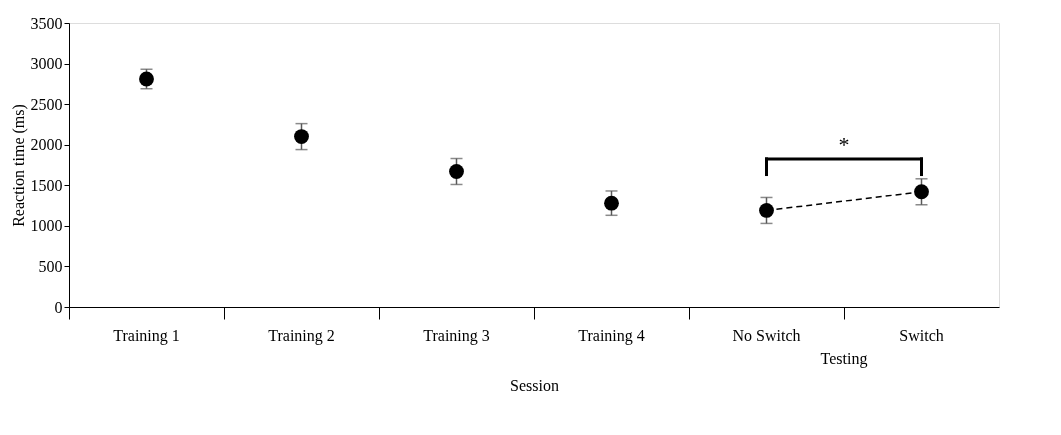  I want to click on annotation: *, so click(844, 144).